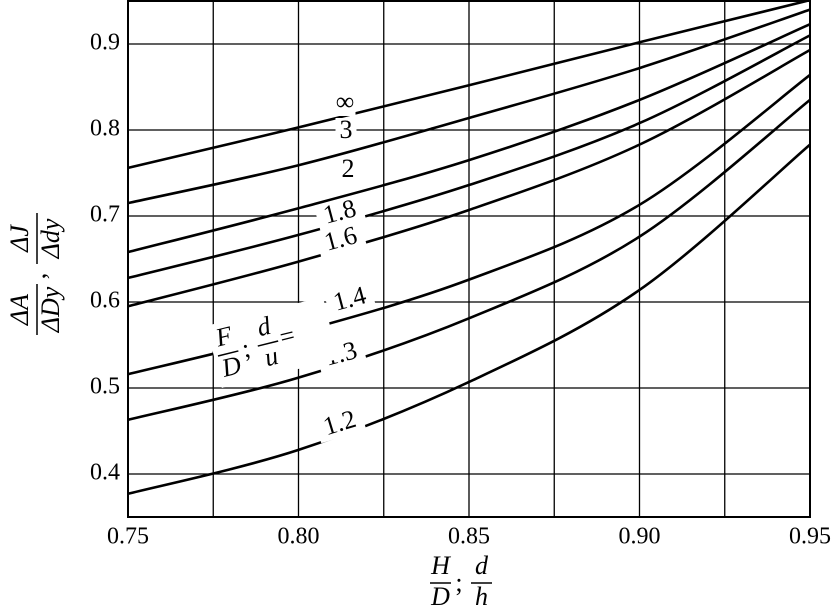  What do you see at coordinates (105, 129) in the screenshot?
I see `y-tick-label: 0.8` at bounding box center [105, 129].